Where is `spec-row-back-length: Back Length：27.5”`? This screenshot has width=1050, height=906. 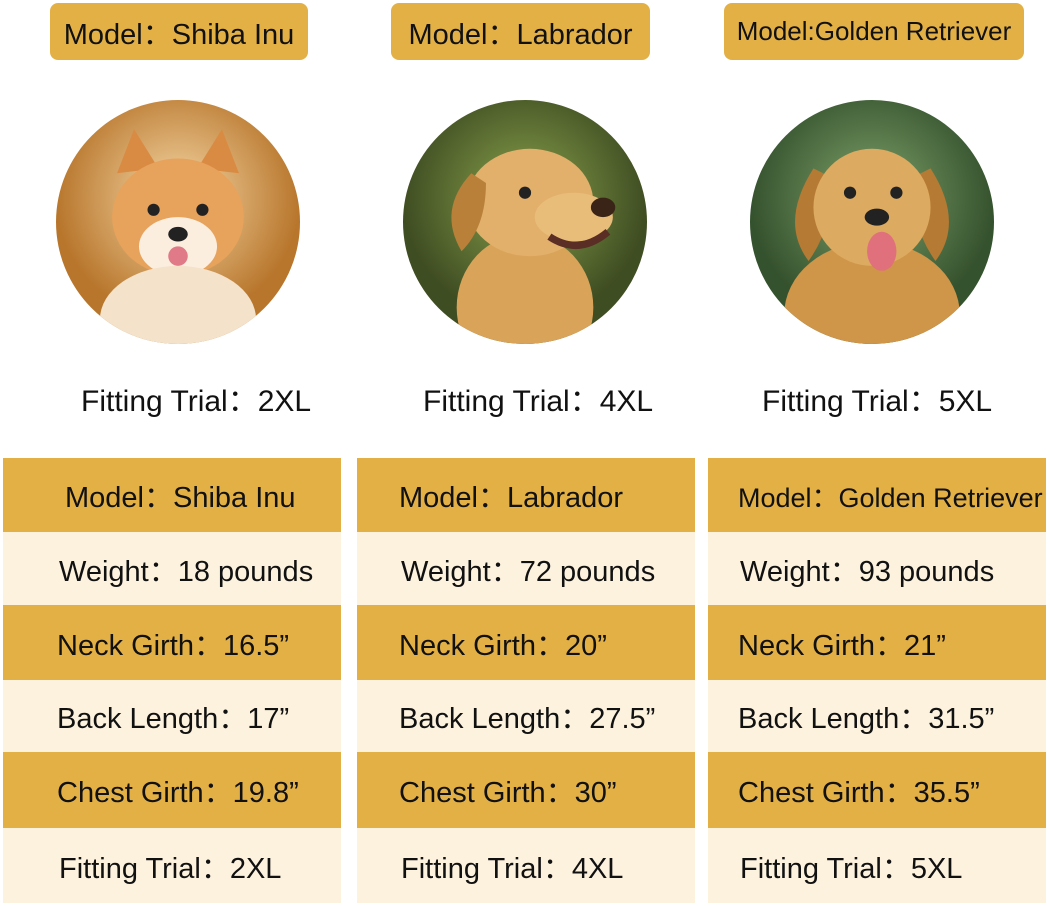 spec-row-back-length: Back Length：27.5” is located at coordinates (526, 716).